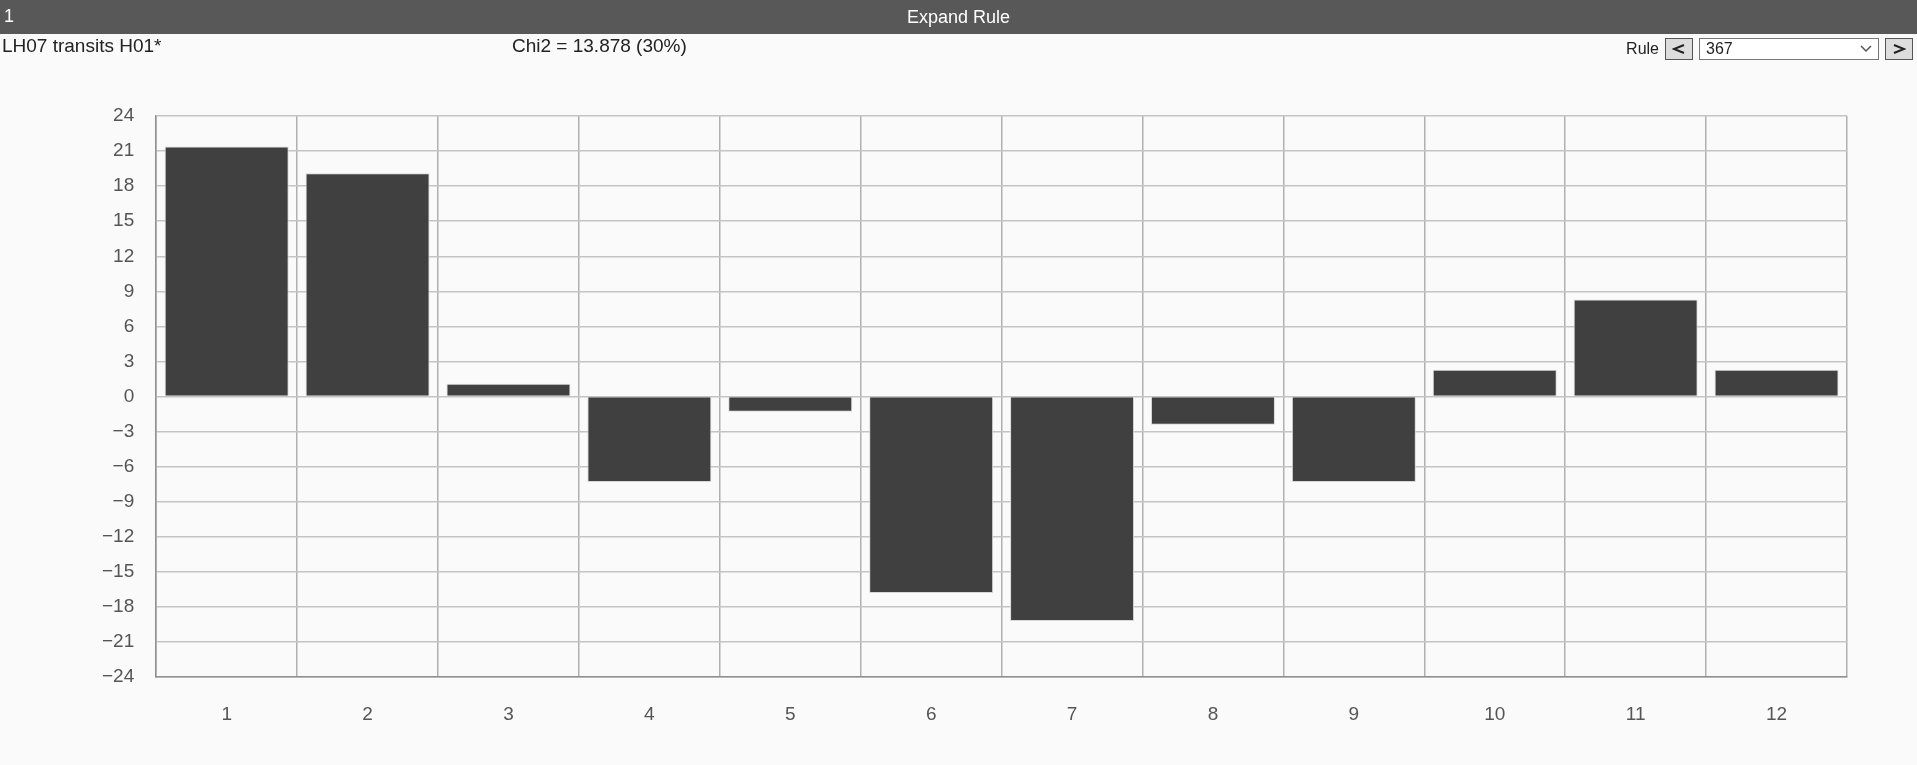 The image size is (1917, 765). Describe the element at coordinates (129, 290) in the screenshot. I see `y-tick-label: 9` at that location.